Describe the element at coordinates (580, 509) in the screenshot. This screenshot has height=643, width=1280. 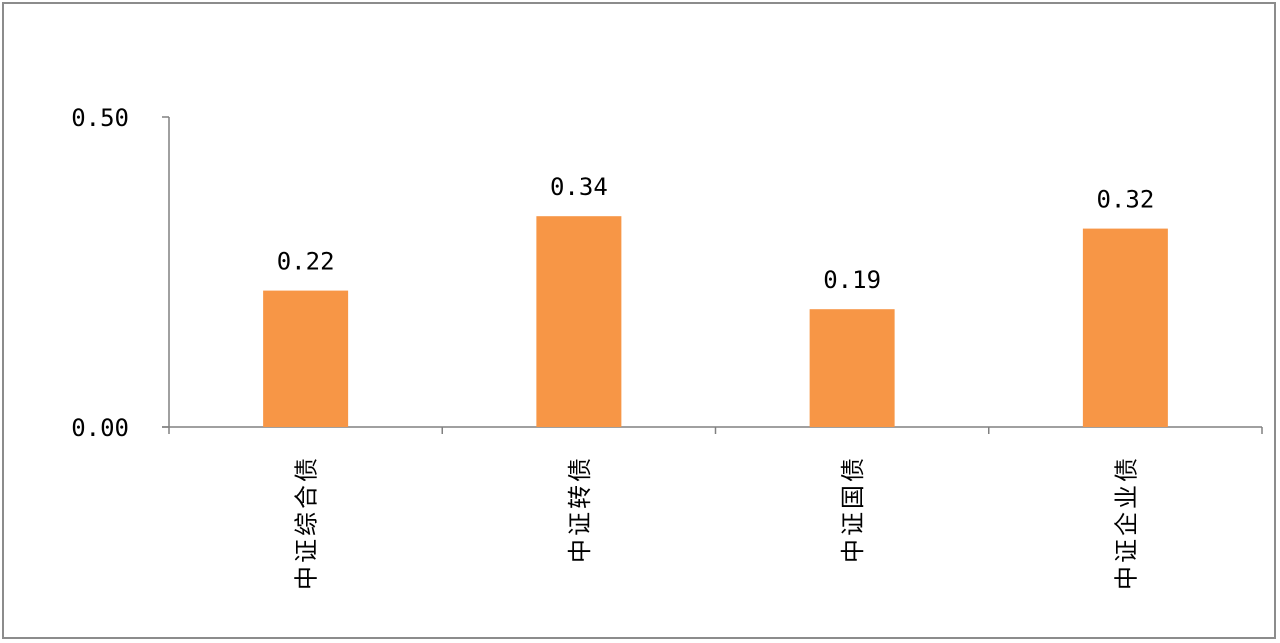
I see `x-tick-label: 中证转债` at that location.